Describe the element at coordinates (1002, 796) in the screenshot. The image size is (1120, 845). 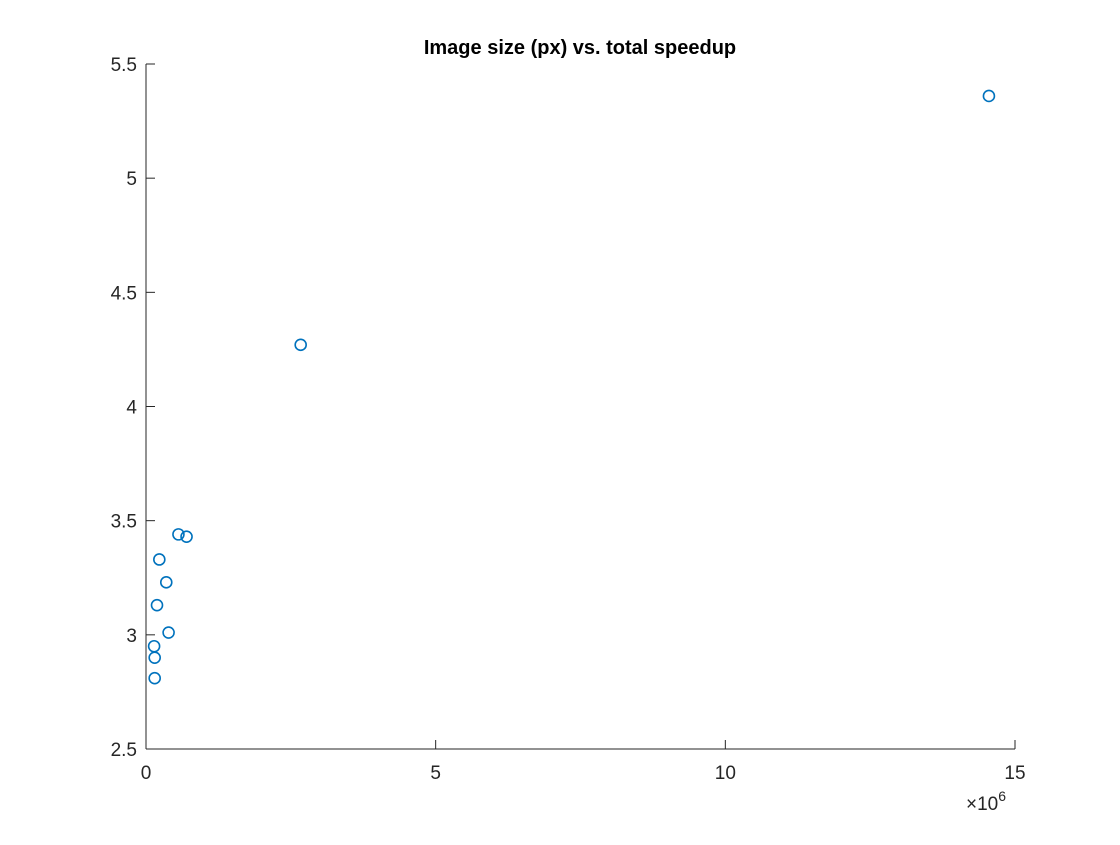
I see `x-exponent-power: 6` at that location.